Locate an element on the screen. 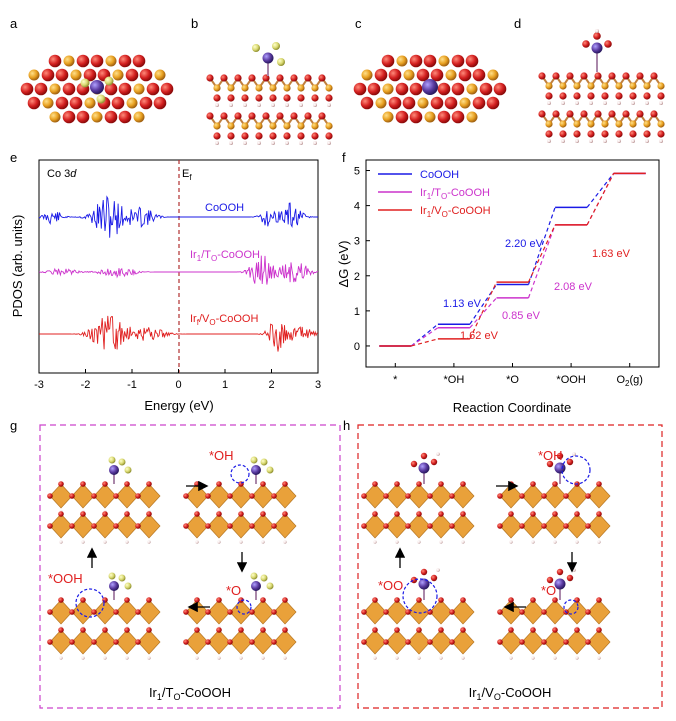 The image size is (676, 721). pdos-curve is located at coordinates (178, 216).